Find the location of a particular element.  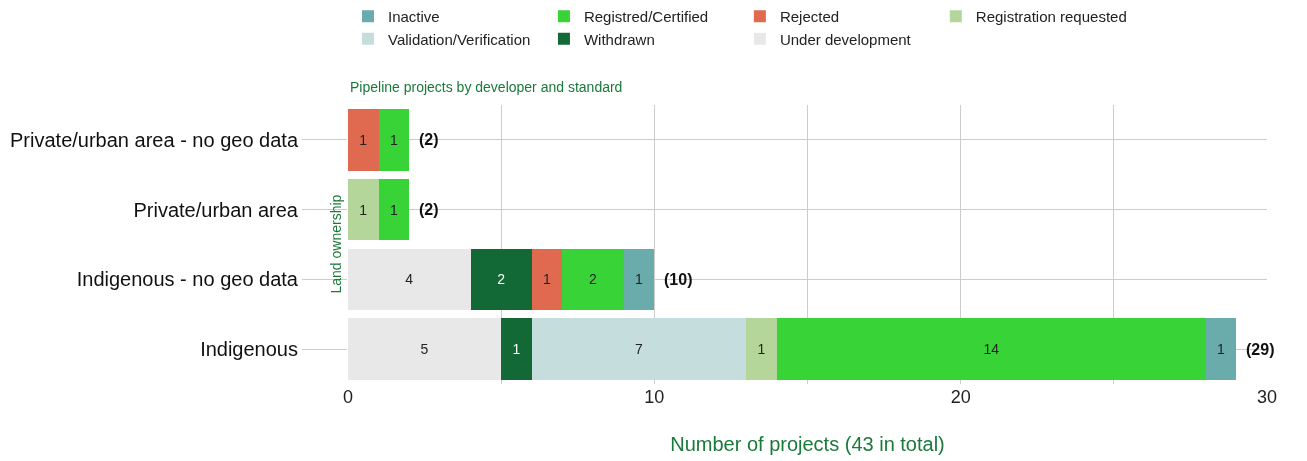

x-tick-label: 0 is located at coordinates (348, 397).